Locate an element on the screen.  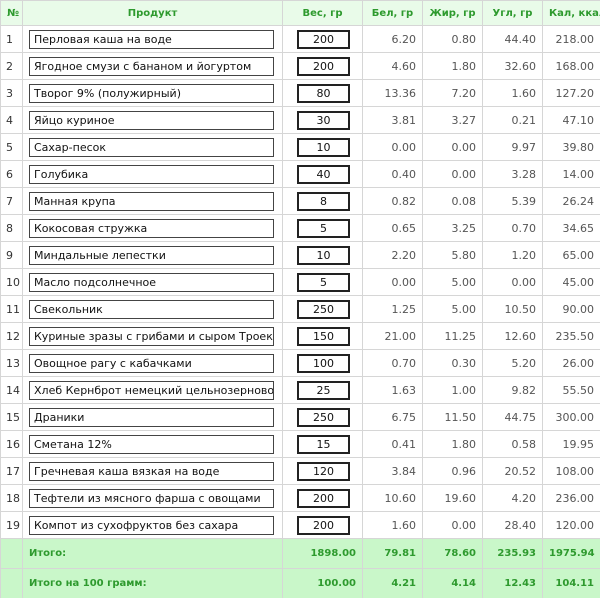
nutrient-value: 235.50 is located at coordinates (571, 336).